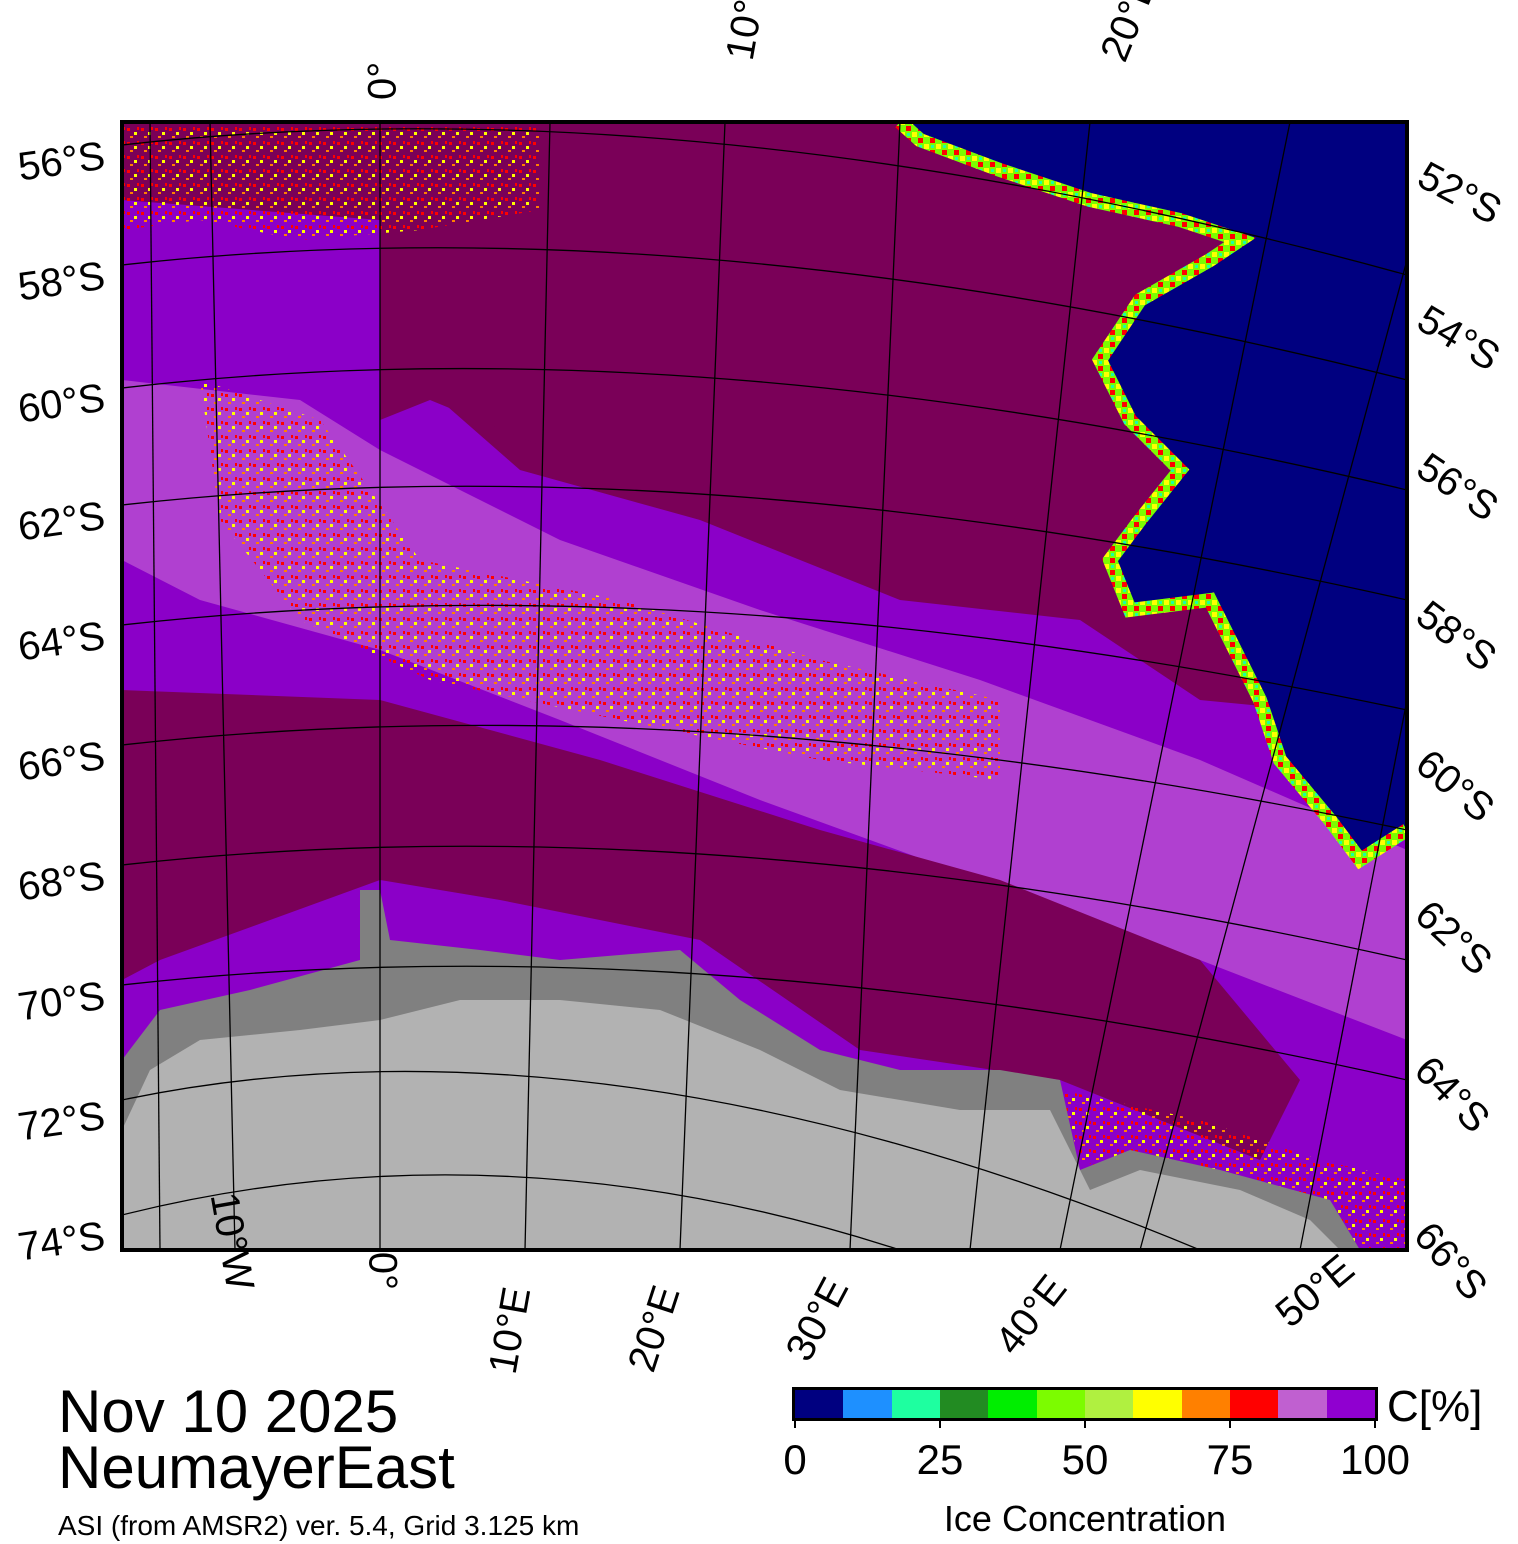 This screenshot has height=1544, width=1518. I want to click on colorbar-tick-label: 75, so click(1230, 1459).